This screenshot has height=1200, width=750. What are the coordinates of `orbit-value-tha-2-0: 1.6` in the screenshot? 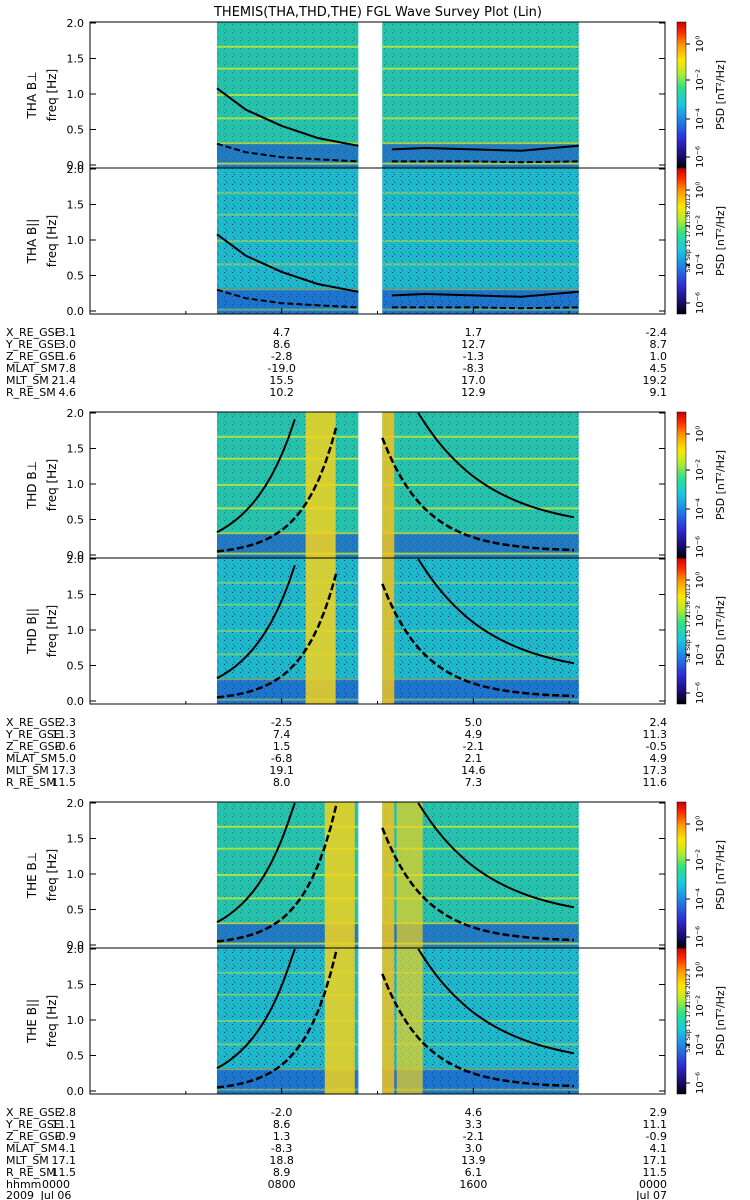 It's located at (68, 356).